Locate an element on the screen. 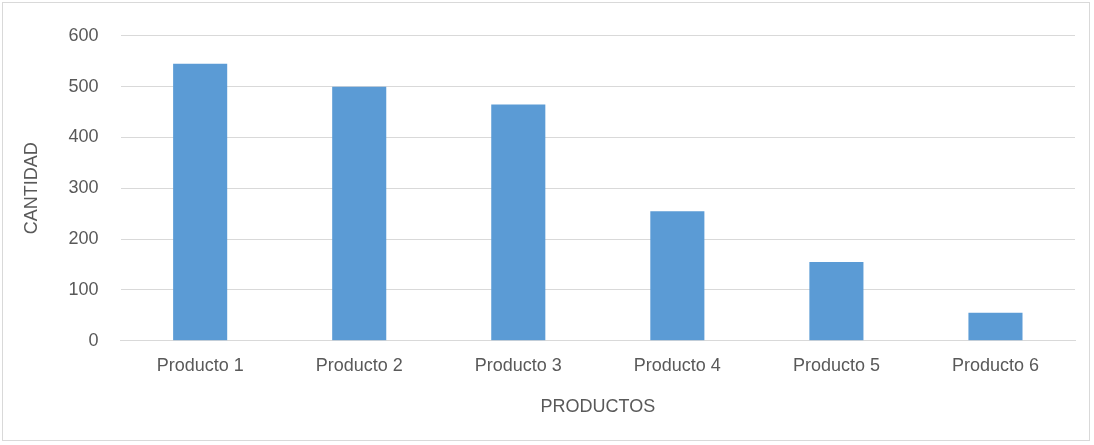  y-tick-label: 500 is located at coordinates (83, 85).